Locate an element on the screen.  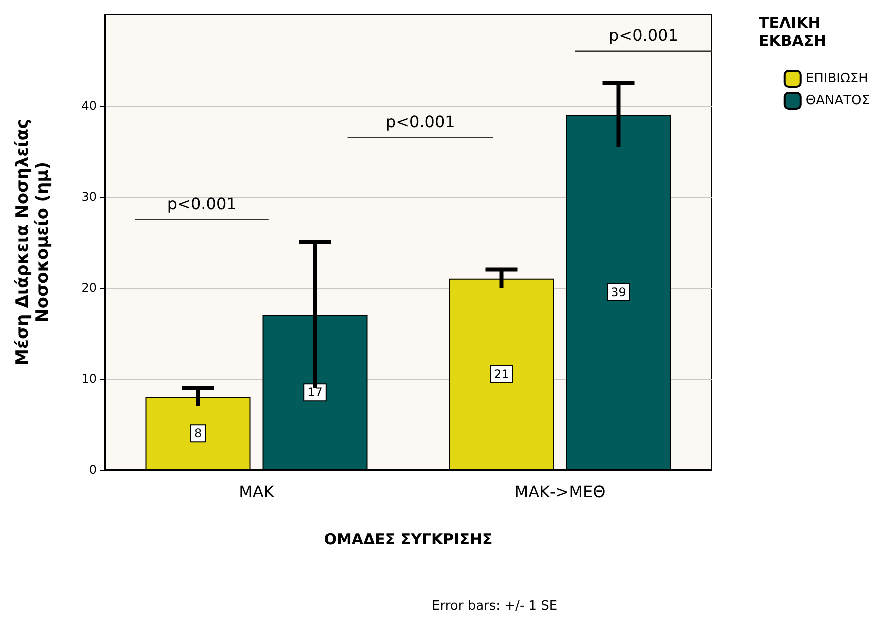
data-label: 21 is located at coordinates (502, 374).